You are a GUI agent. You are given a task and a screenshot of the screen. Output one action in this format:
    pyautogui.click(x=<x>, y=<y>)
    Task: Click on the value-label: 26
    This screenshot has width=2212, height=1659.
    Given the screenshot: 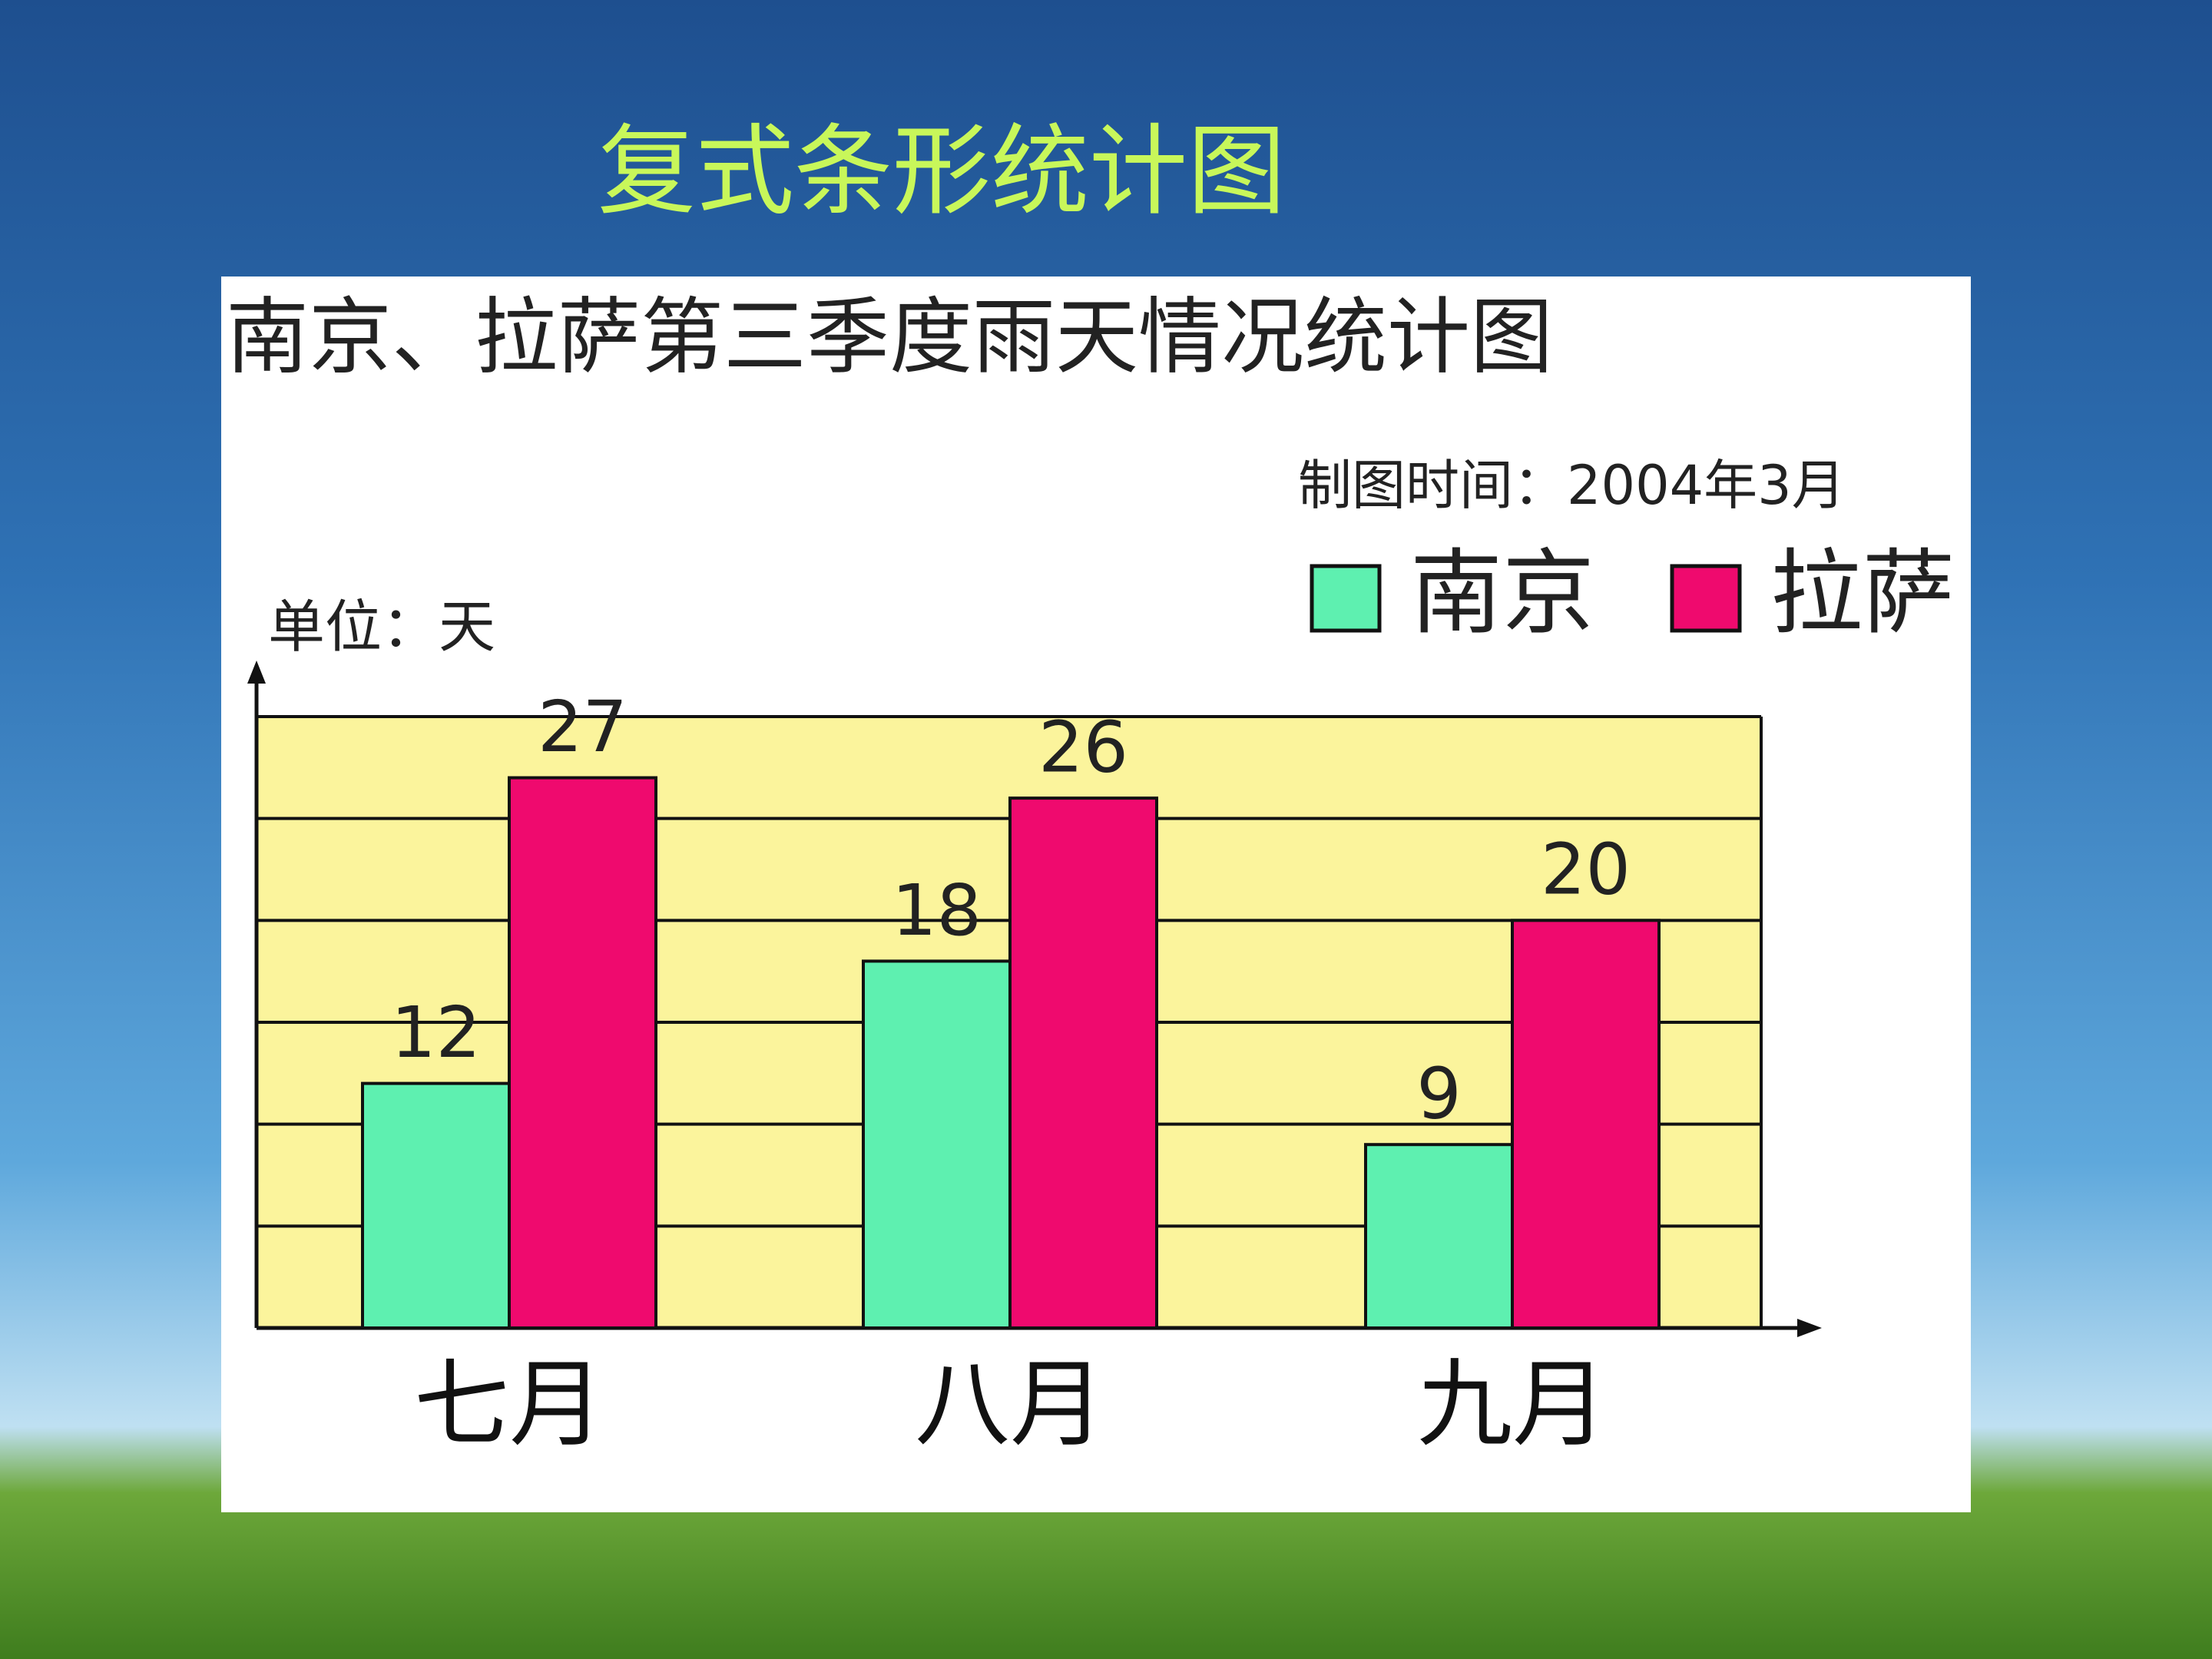 What is the action you would take?
    pyautogui.click(x=1083, y=748)
    